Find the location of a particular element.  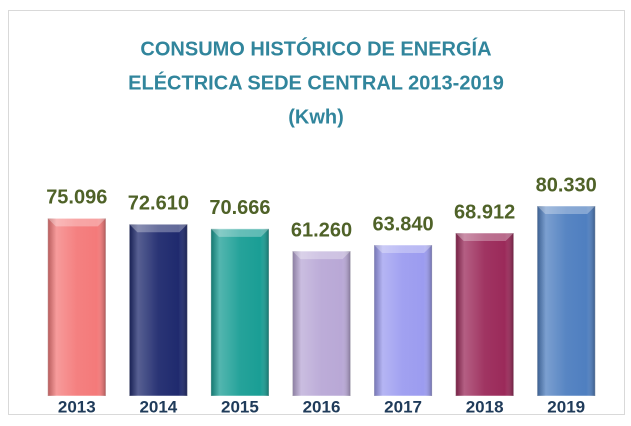

x-tick-label: 2016 is located at coordinates (322, 406).